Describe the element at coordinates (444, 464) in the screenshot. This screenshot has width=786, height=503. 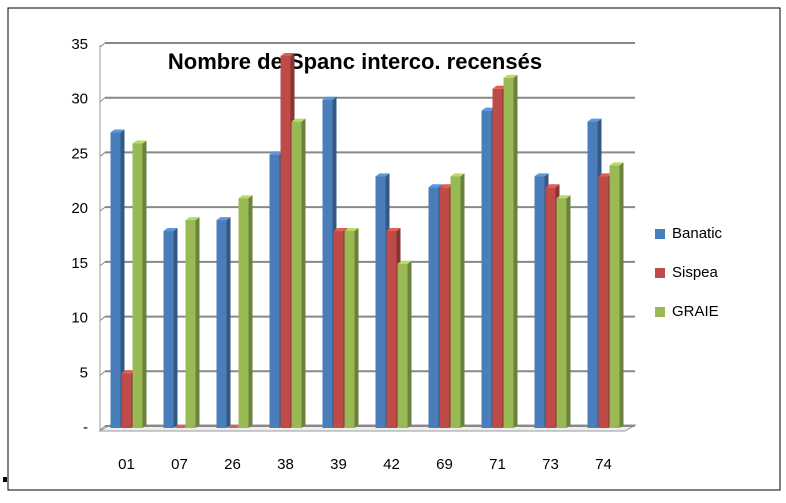
I see `x-tick-label: 69` at that location.